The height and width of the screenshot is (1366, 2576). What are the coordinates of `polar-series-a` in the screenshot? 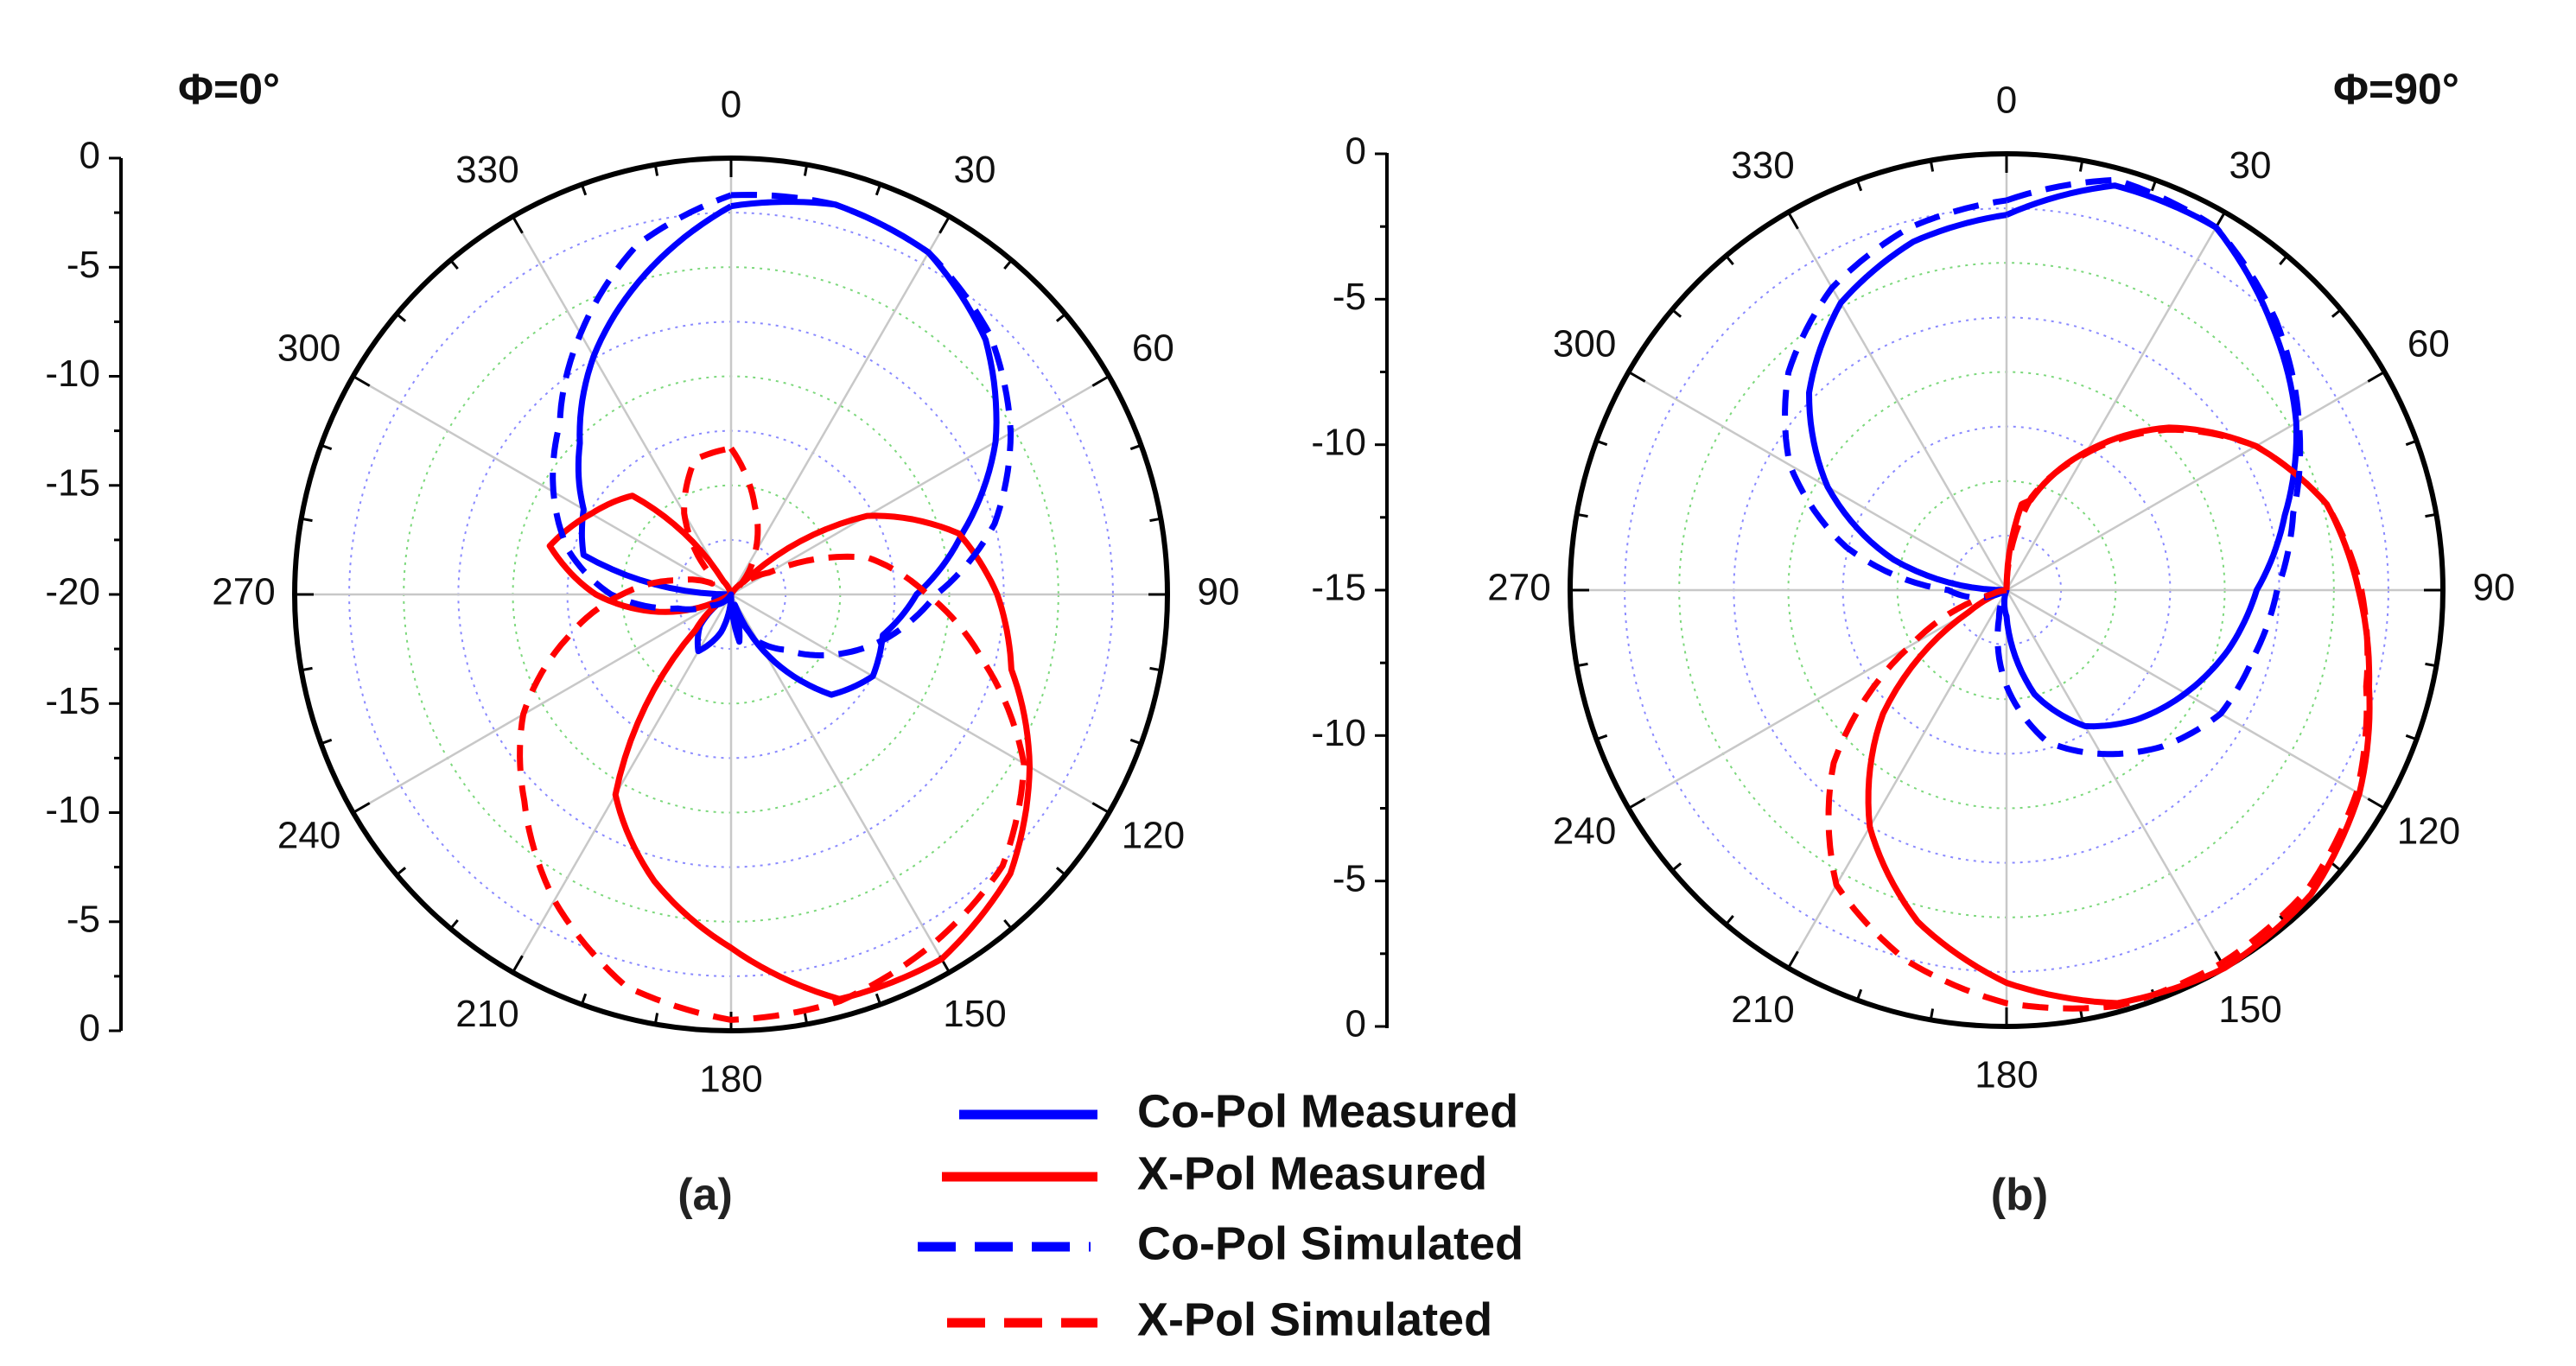 It's located at (775, 607).